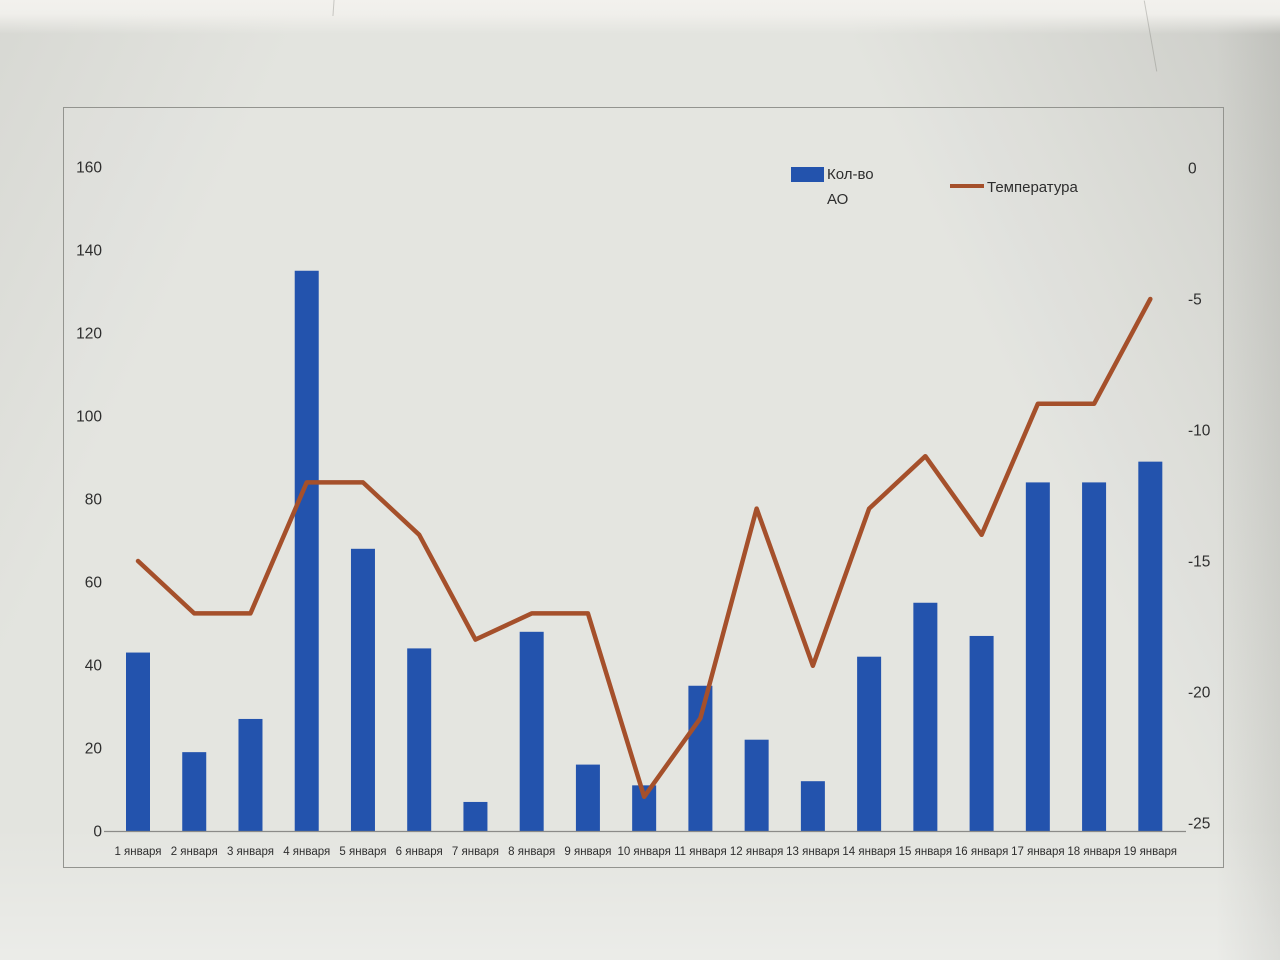 Image resolution: width=1280 pixels, height=960 pixels. What do you see at coordinates (1094, 656) in the screenshot?
I see `bar-18 января` at bounding box center [1094, 656].